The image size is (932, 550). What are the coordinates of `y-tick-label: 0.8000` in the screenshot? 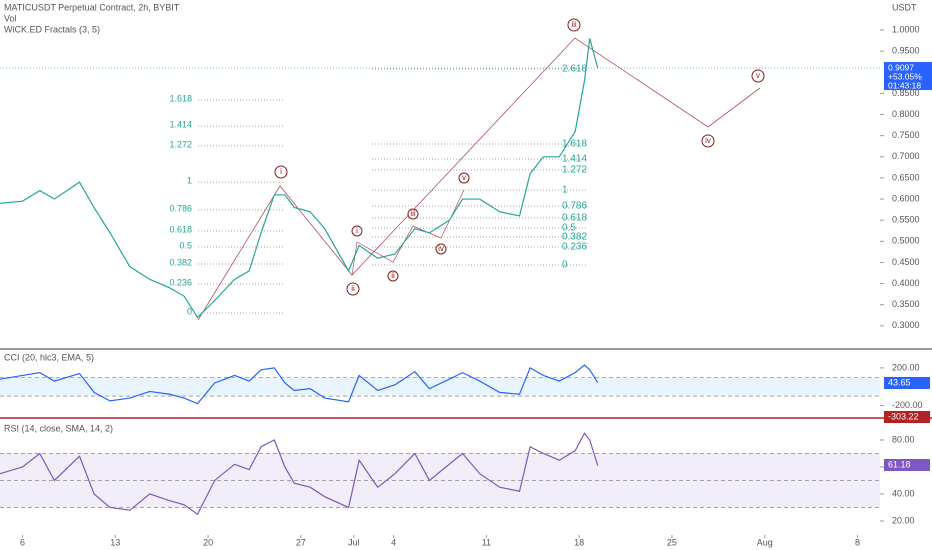 It's located at (906, 114).